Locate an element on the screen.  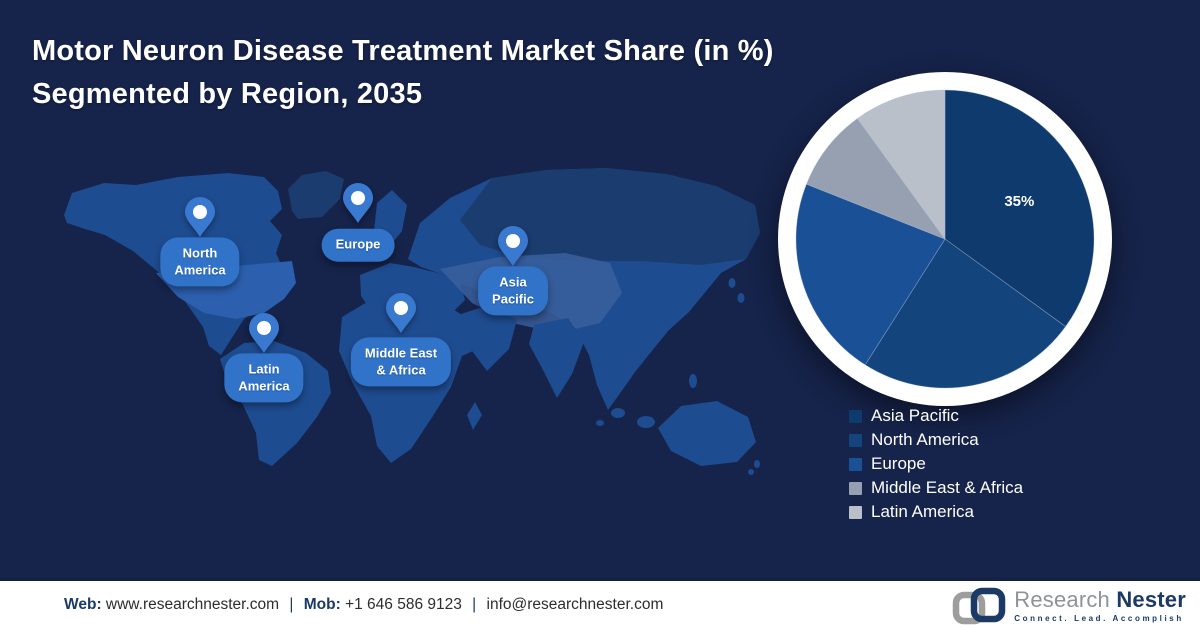
location-pin-icon-asia-pacific is located at coordinates (513, 246).